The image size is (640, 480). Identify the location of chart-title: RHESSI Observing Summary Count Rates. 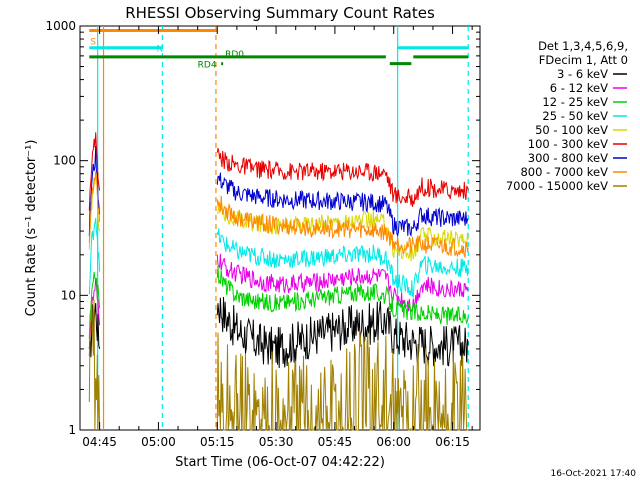
(280, 13).